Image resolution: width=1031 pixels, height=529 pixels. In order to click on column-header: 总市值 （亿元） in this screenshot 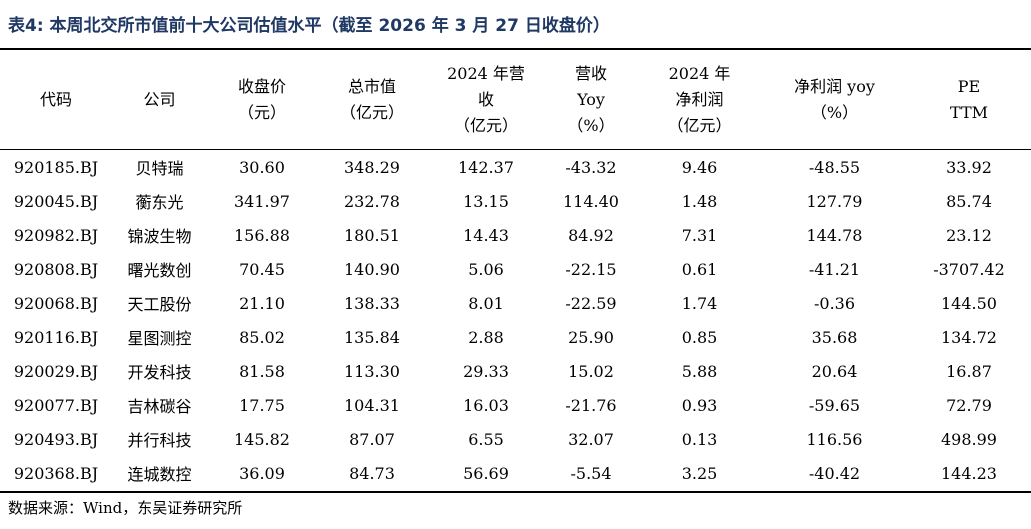, I will do `click(372, 99)`.